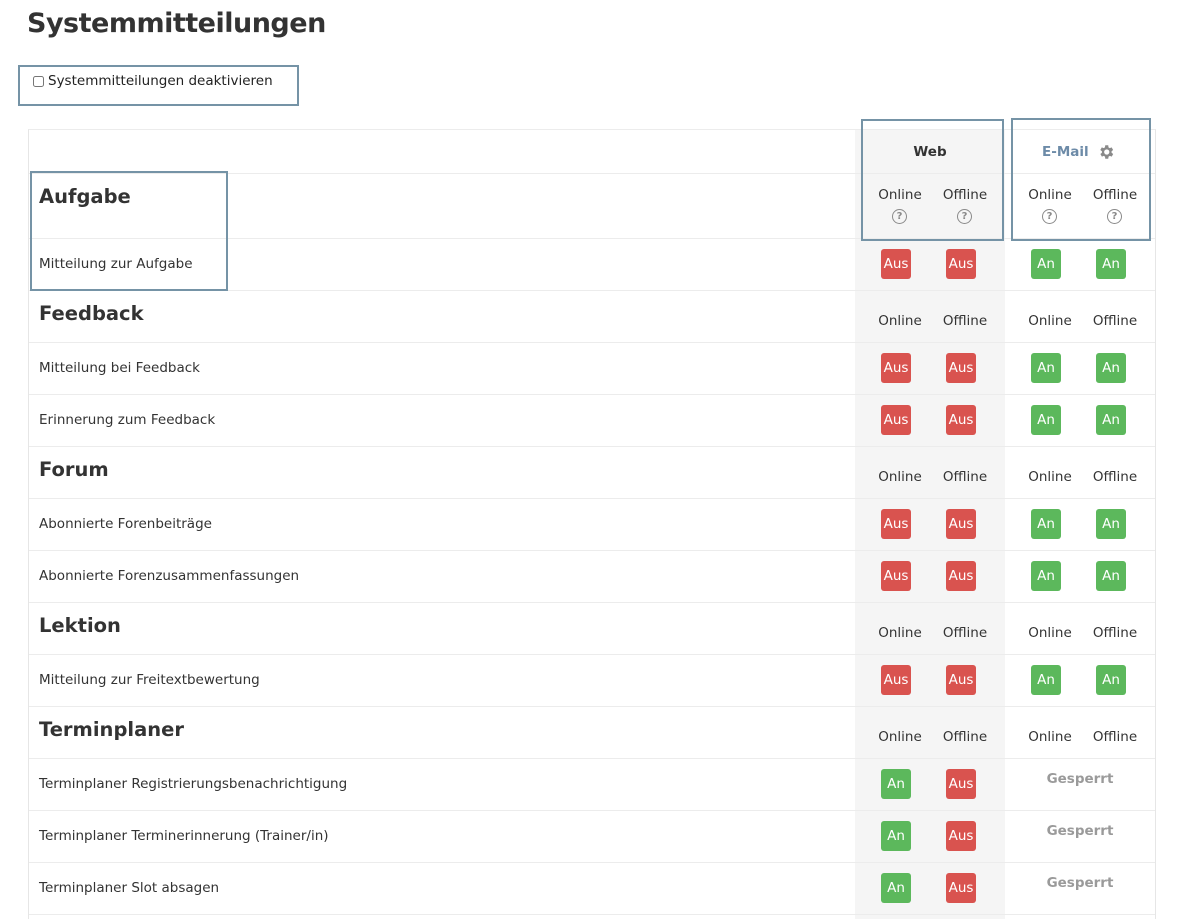 The image size is (1177, 919). What do you see at coordinates (111, 729) in the screenshot?
I see `section-title: Terminplaner` at bounding box center [111, 729].